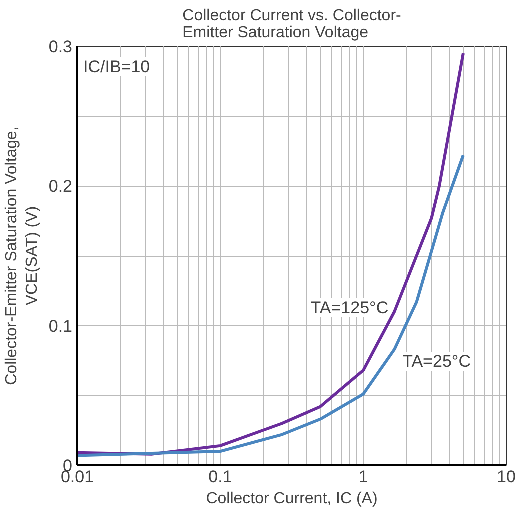  I want to click on y-tick-label: 0.1, so click(60, 326).